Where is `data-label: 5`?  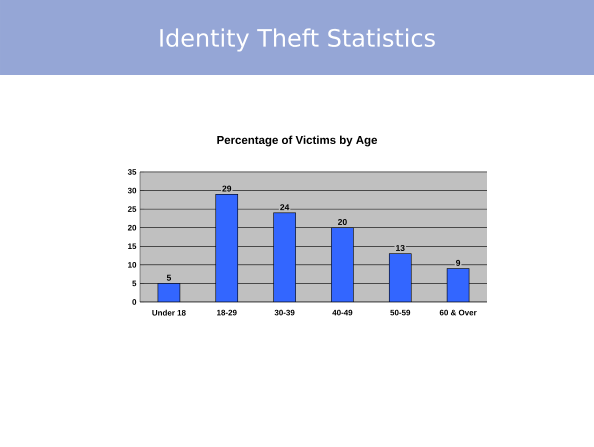
data-label: 5 is located at coordinates (169, 277).